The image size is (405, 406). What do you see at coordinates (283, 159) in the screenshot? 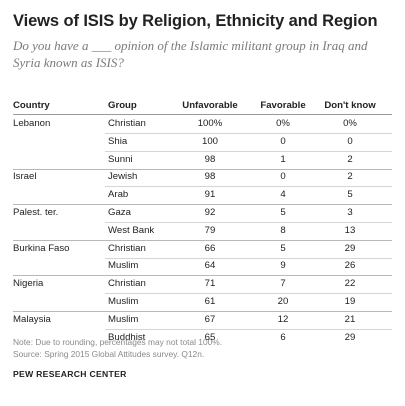
I see `row-favorable-value: 1` at bounding box center [283, 159].